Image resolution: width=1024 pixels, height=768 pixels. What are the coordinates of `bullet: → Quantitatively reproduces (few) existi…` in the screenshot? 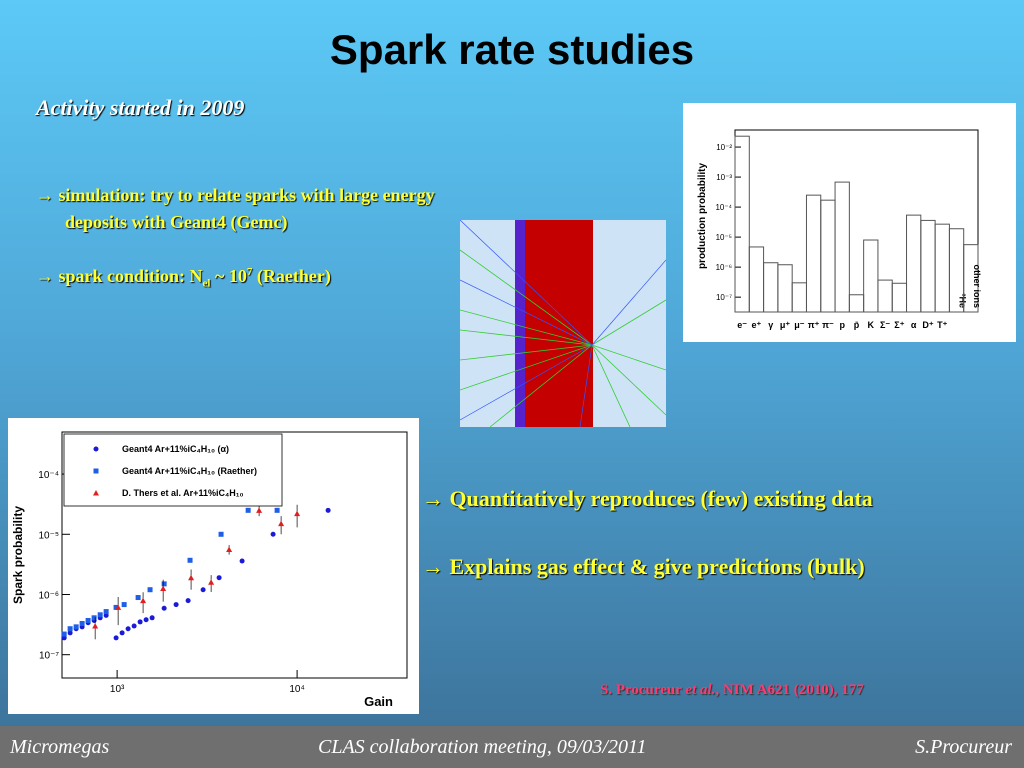 It's located at (647, 498).